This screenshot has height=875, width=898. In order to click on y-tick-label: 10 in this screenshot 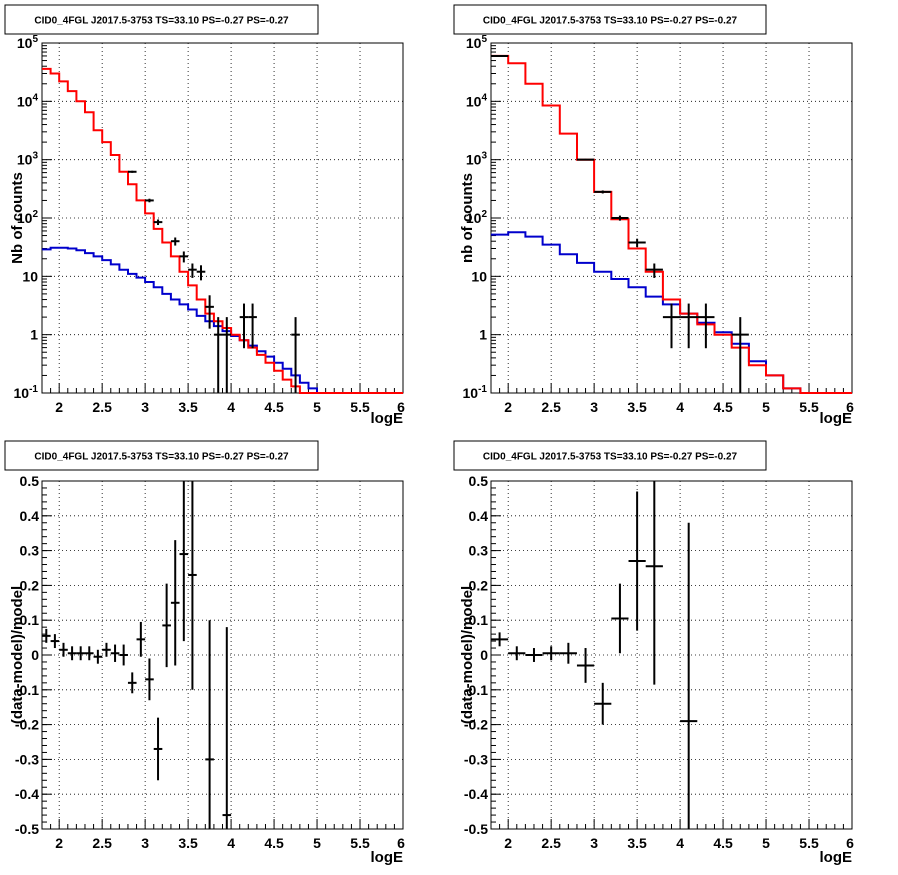, I will do `click(30, 276)`.